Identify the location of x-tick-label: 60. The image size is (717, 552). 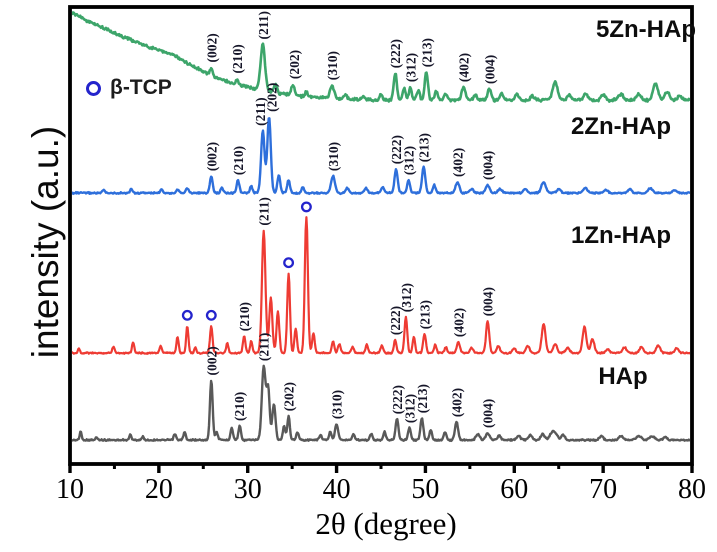
(514, 489).